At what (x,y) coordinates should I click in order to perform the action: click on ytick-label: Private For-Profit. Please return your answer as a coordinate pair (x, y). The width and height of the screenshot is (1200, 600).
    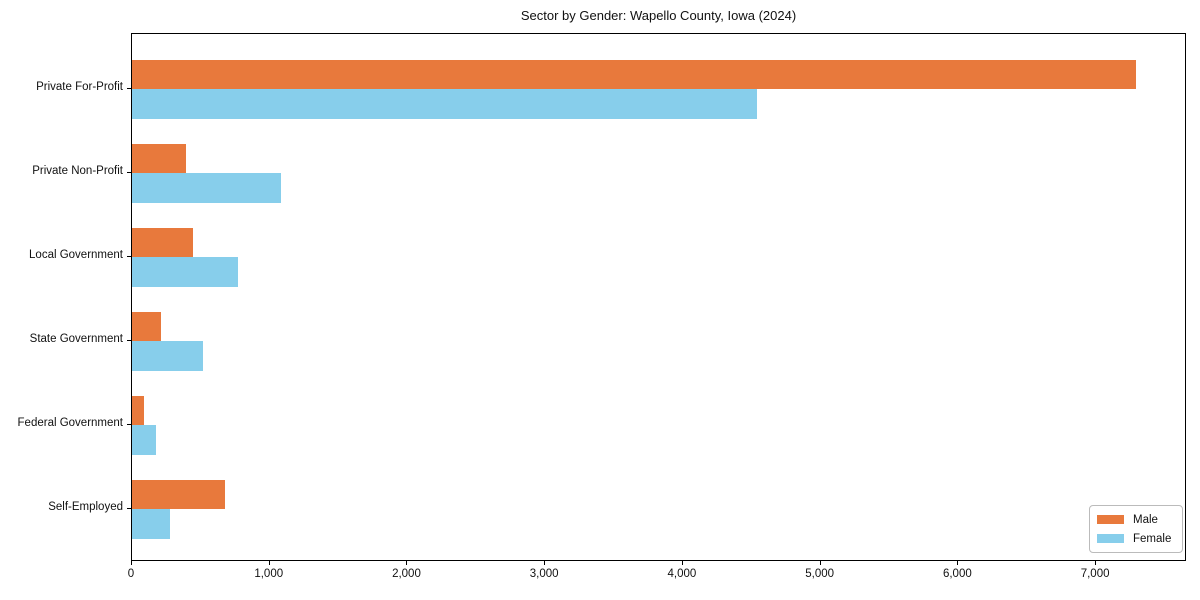
    Looking at the image, I should click on (79, 87).